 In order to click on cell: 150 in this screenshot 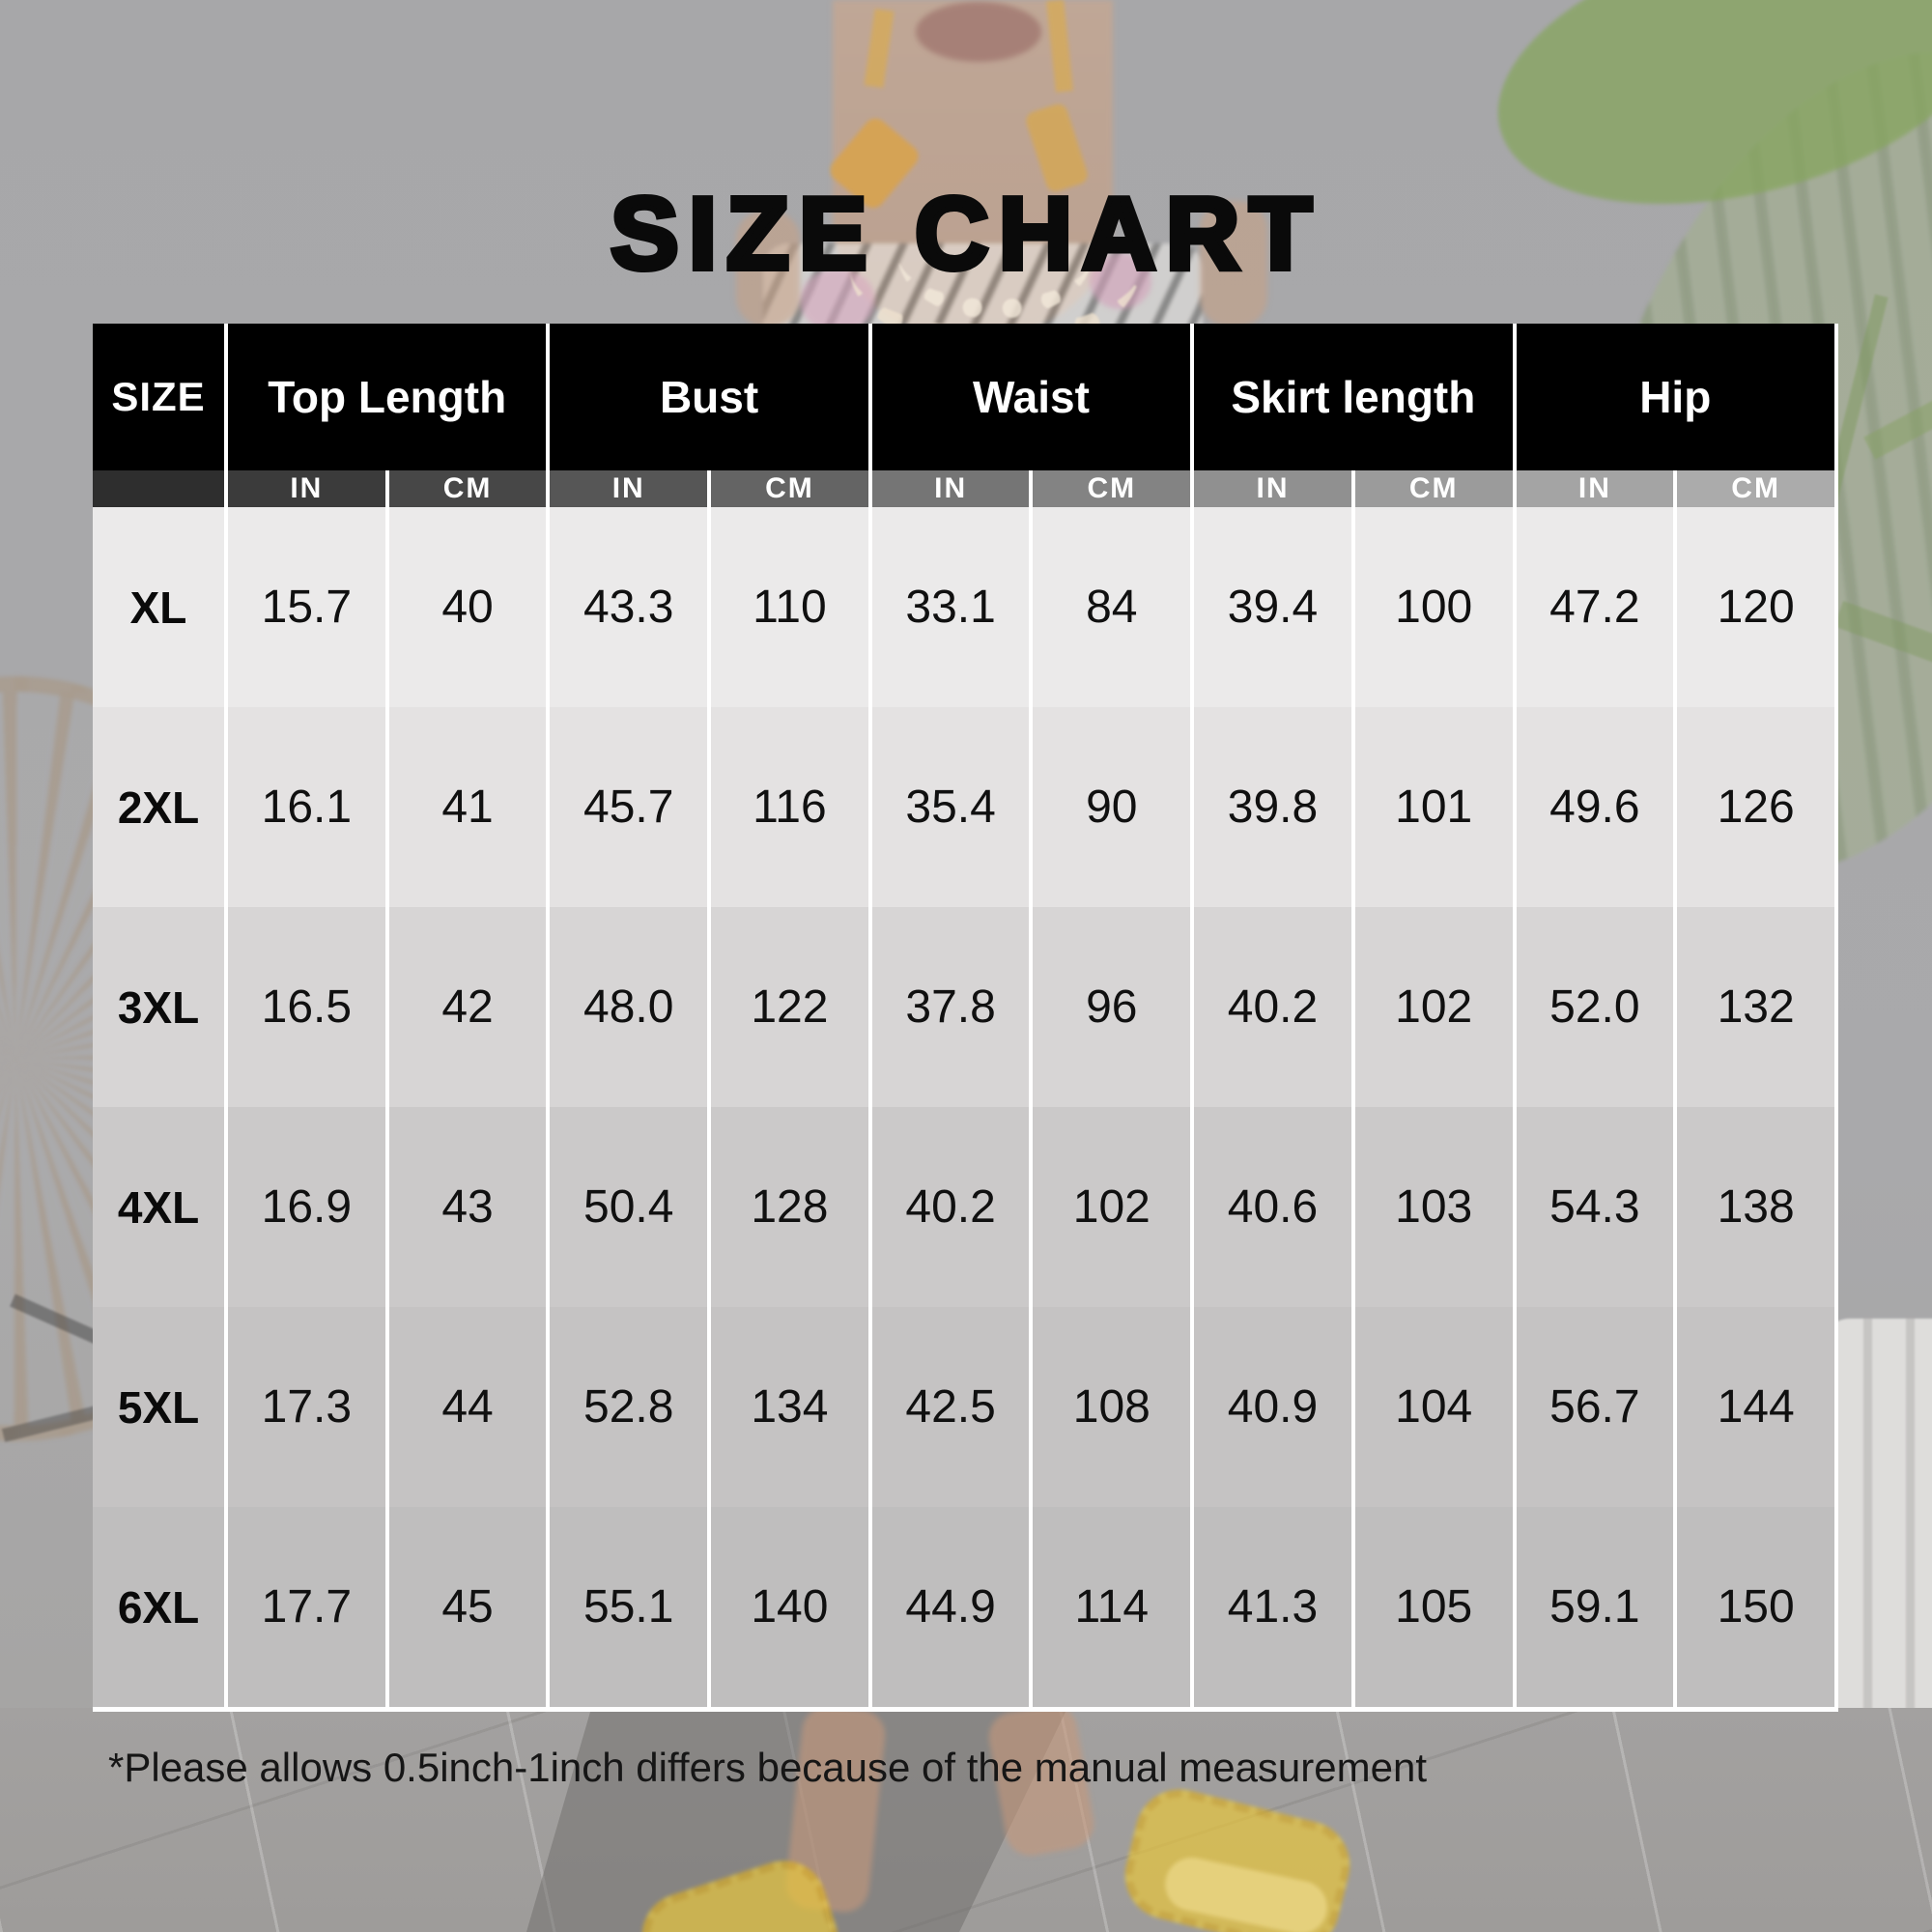, I will do `click(1757, 1607)`.